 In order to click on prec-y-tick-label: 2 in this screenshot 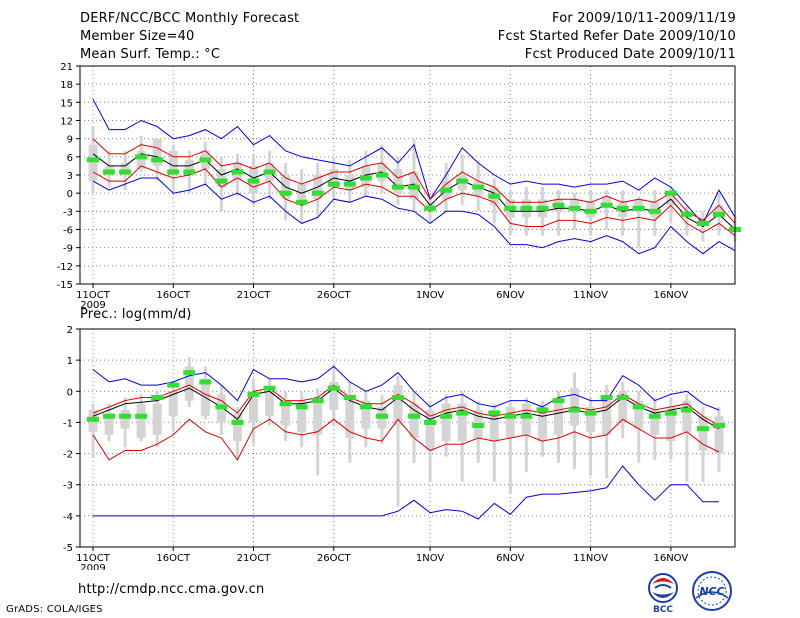, I will do `click(70, 330)`.